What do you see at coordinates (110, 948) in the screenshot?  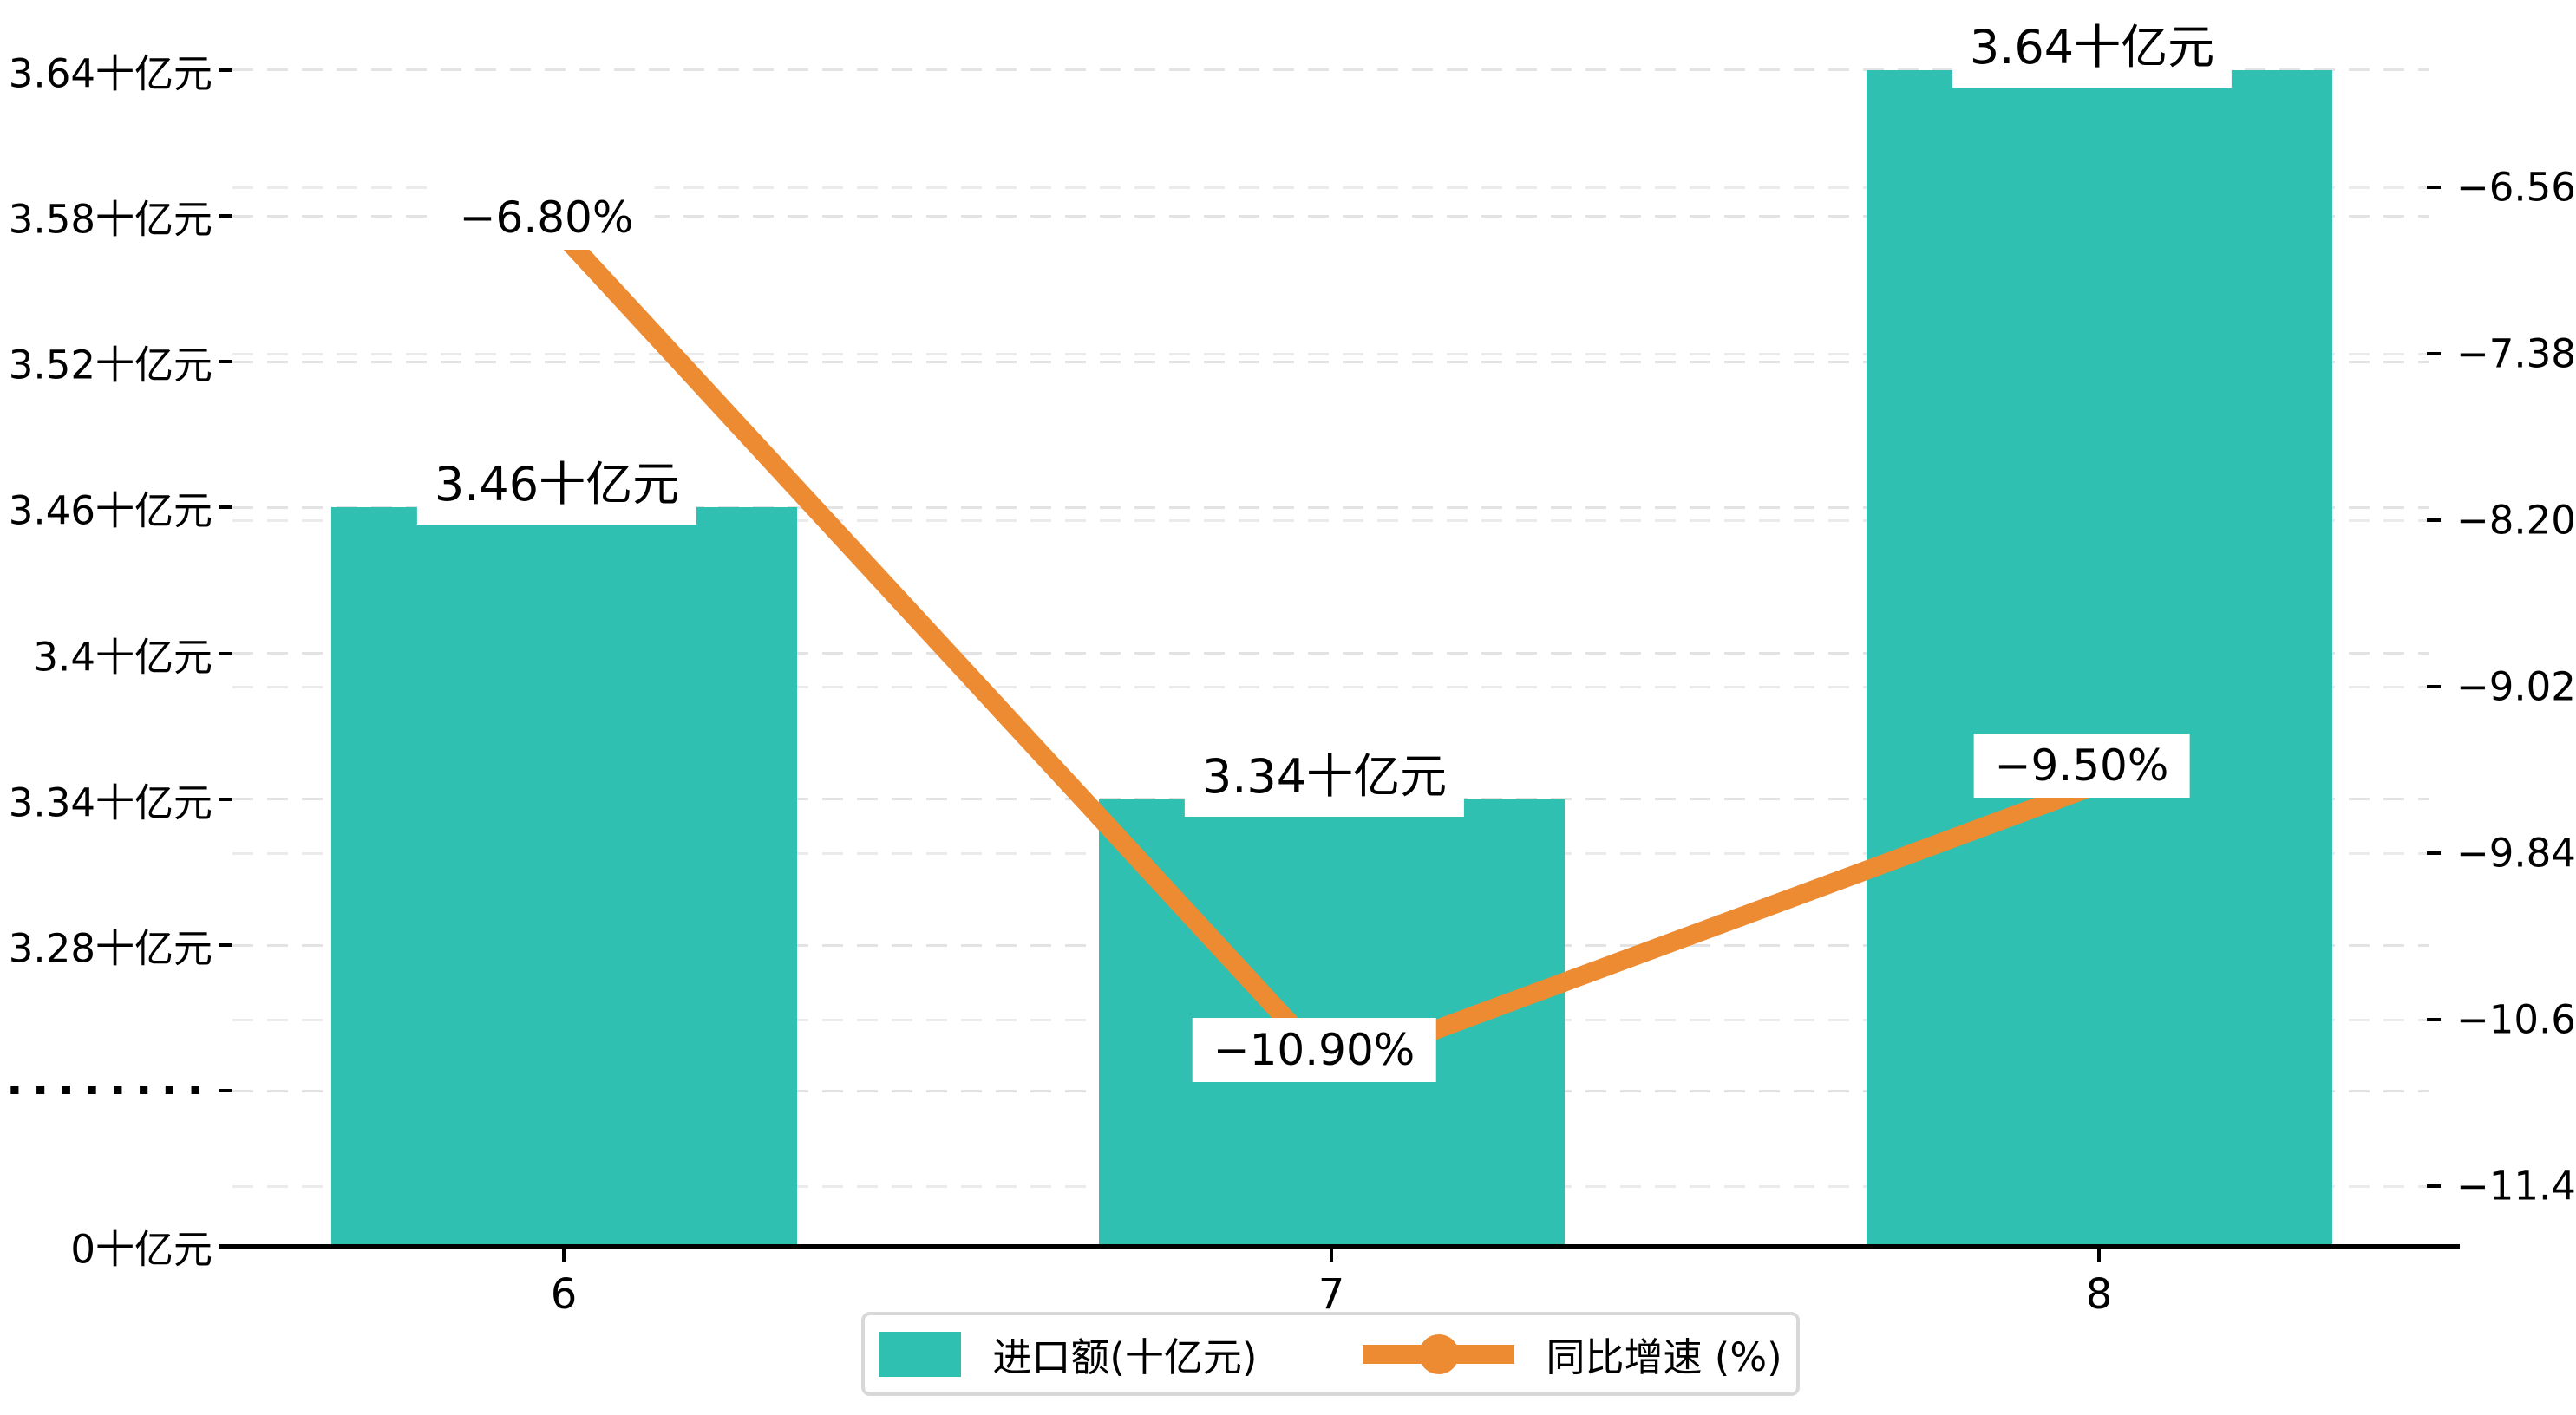 I see `left-tick-label: 3.28十亿元` at bounding box center [110, 948].